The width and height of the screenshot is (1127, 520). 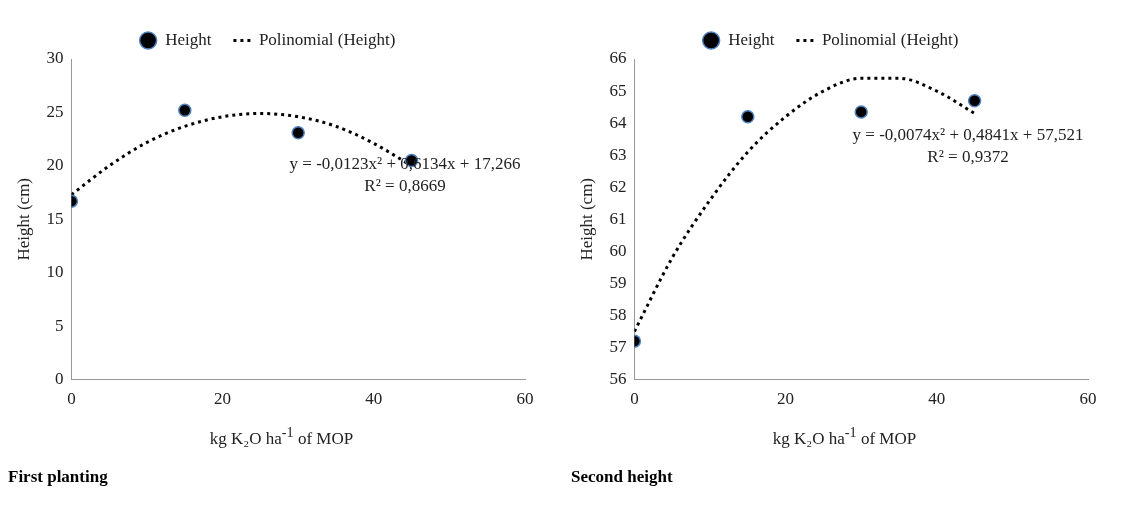 I want to click on y-tick-label: 60, so click(x=618, y=250).